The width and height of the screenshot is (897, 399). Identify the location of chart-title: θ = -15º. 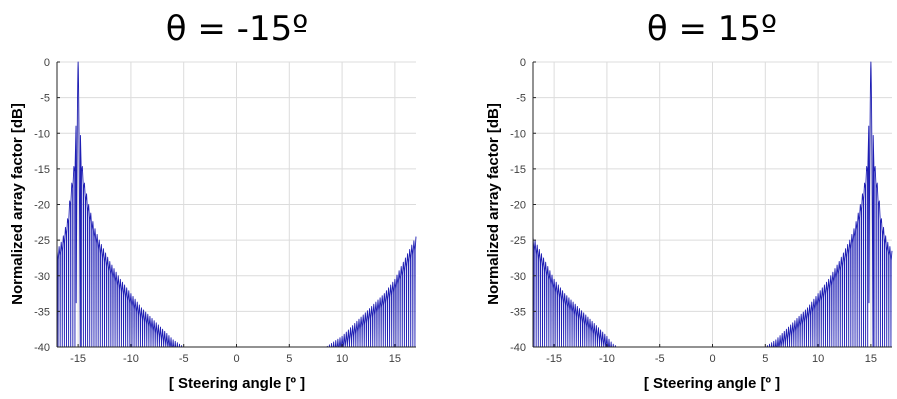
(237, 29).